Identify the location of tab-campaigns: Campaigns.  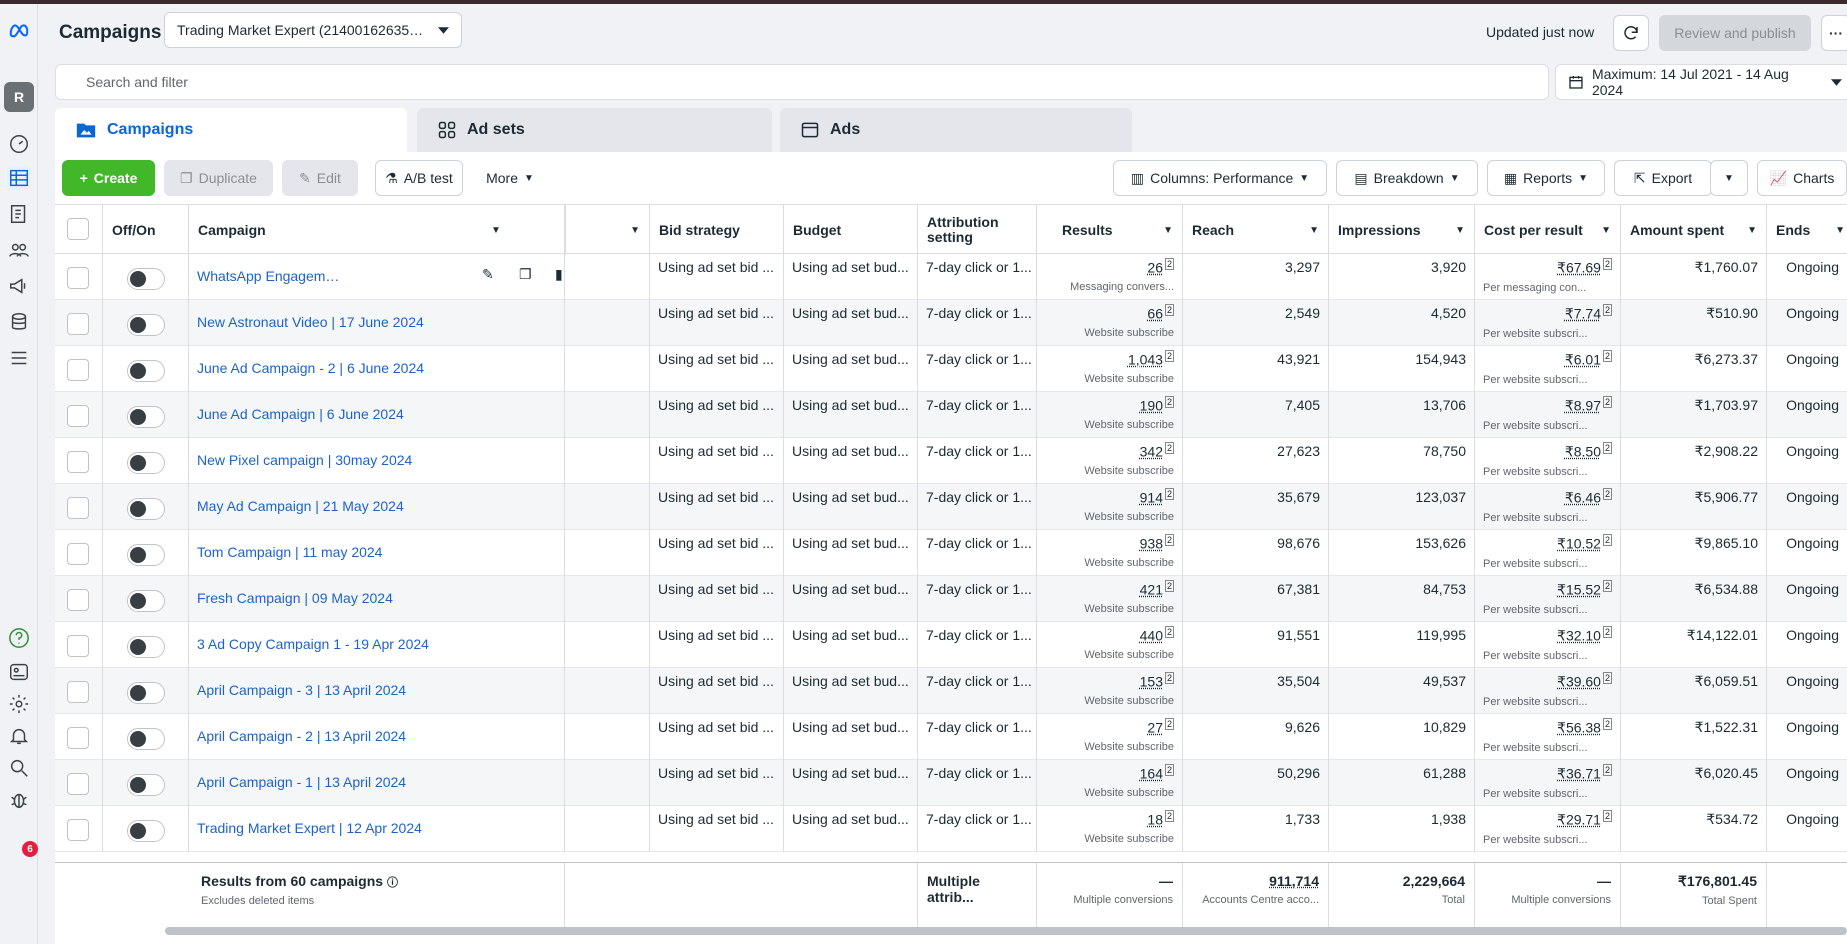
(231, 130).